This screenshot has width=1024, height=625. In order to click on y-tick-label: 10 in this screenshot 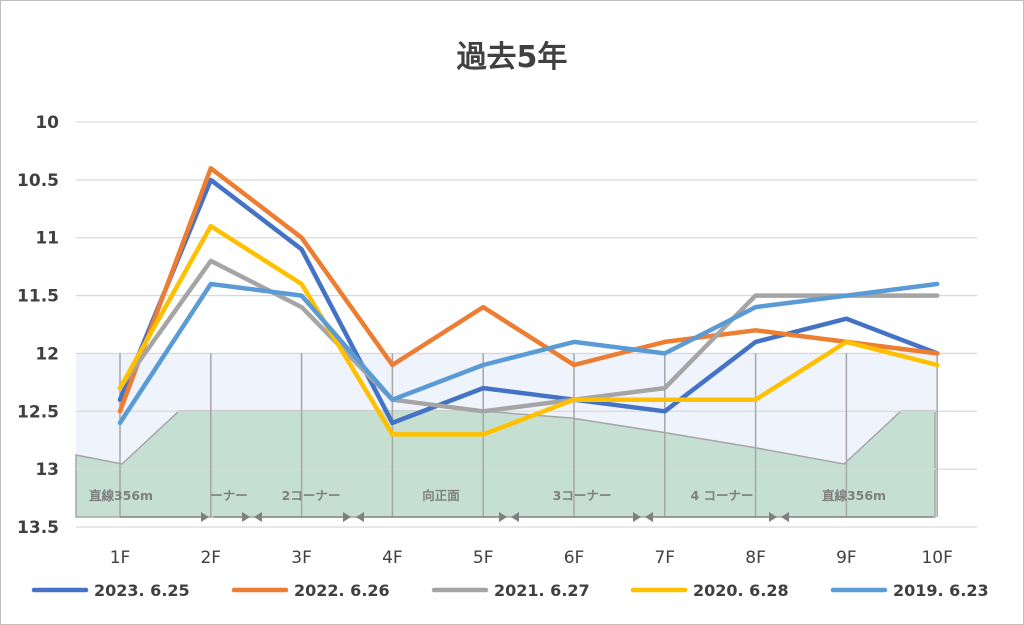, I will do `click(47, 123)`.